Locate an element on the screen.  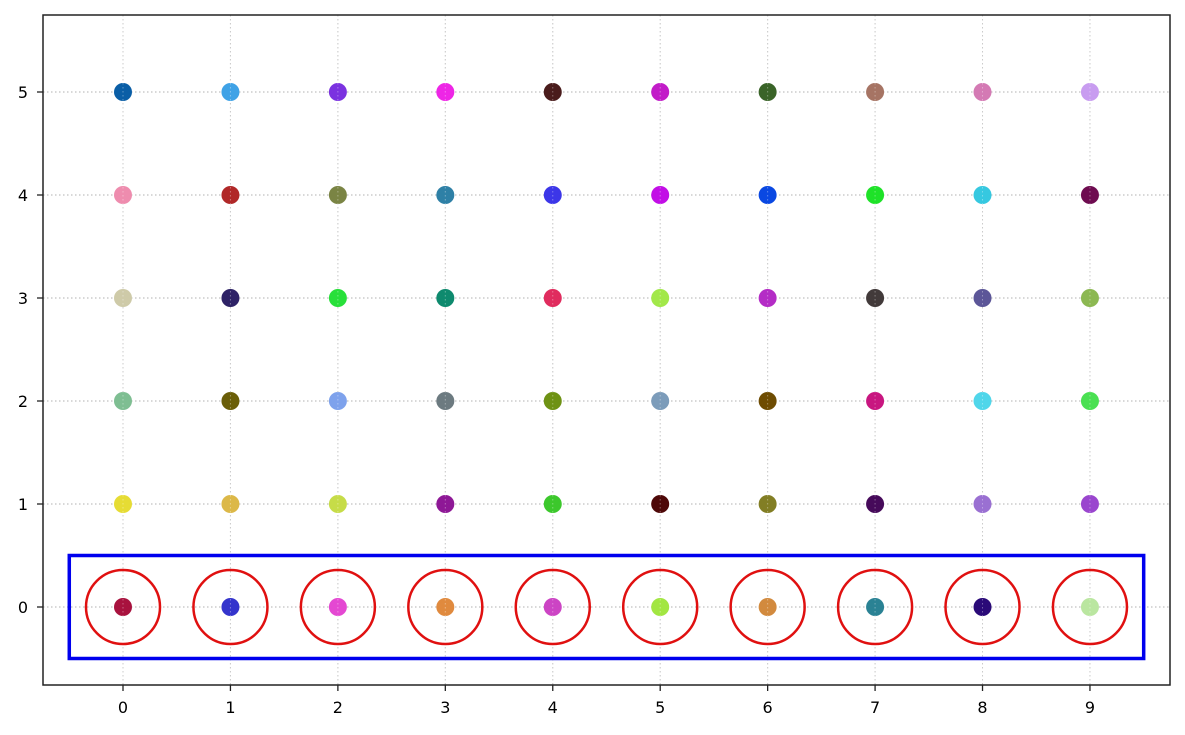
x-tick-label: 0 is located at coordinates (123, 707).